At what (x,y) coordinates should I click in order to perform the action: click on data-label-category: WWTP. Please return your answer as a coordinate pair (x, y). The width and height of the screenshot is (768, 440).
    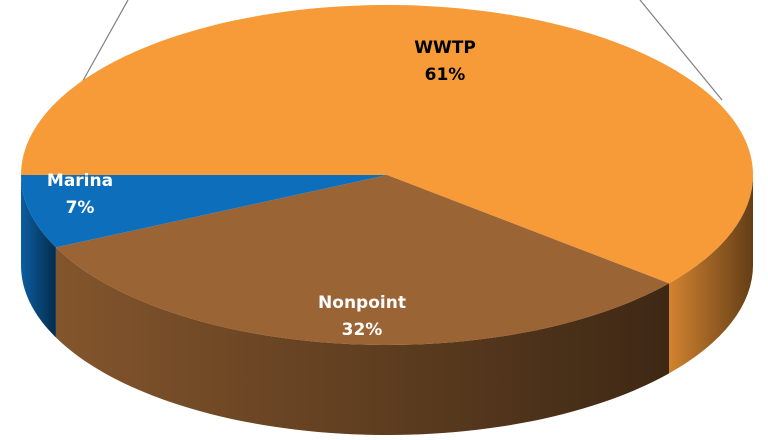
    Looking at the image, I should click on (445, 48).